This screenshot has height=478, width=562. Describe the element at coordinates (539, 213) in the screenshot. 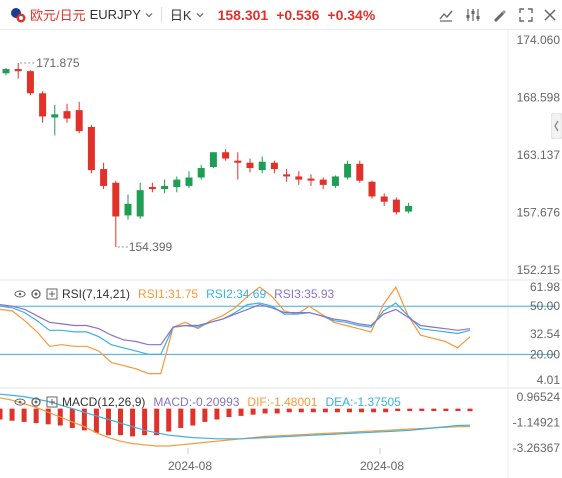

I see `price-tick-label: 157.676` at that location.